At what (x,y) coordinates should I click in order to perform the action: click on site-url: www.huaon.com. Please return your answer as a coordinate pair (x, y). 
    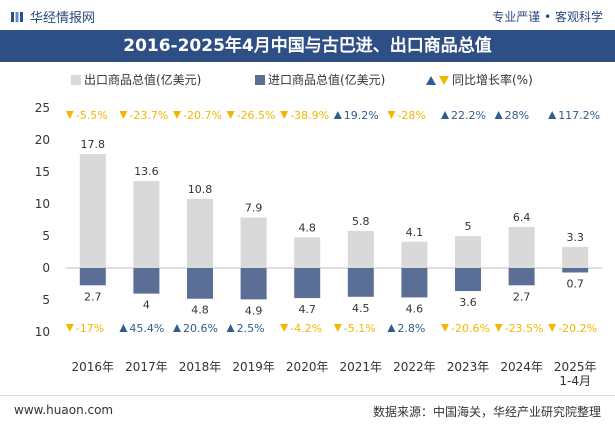
    Looking at the image, I should click on (64, 410).